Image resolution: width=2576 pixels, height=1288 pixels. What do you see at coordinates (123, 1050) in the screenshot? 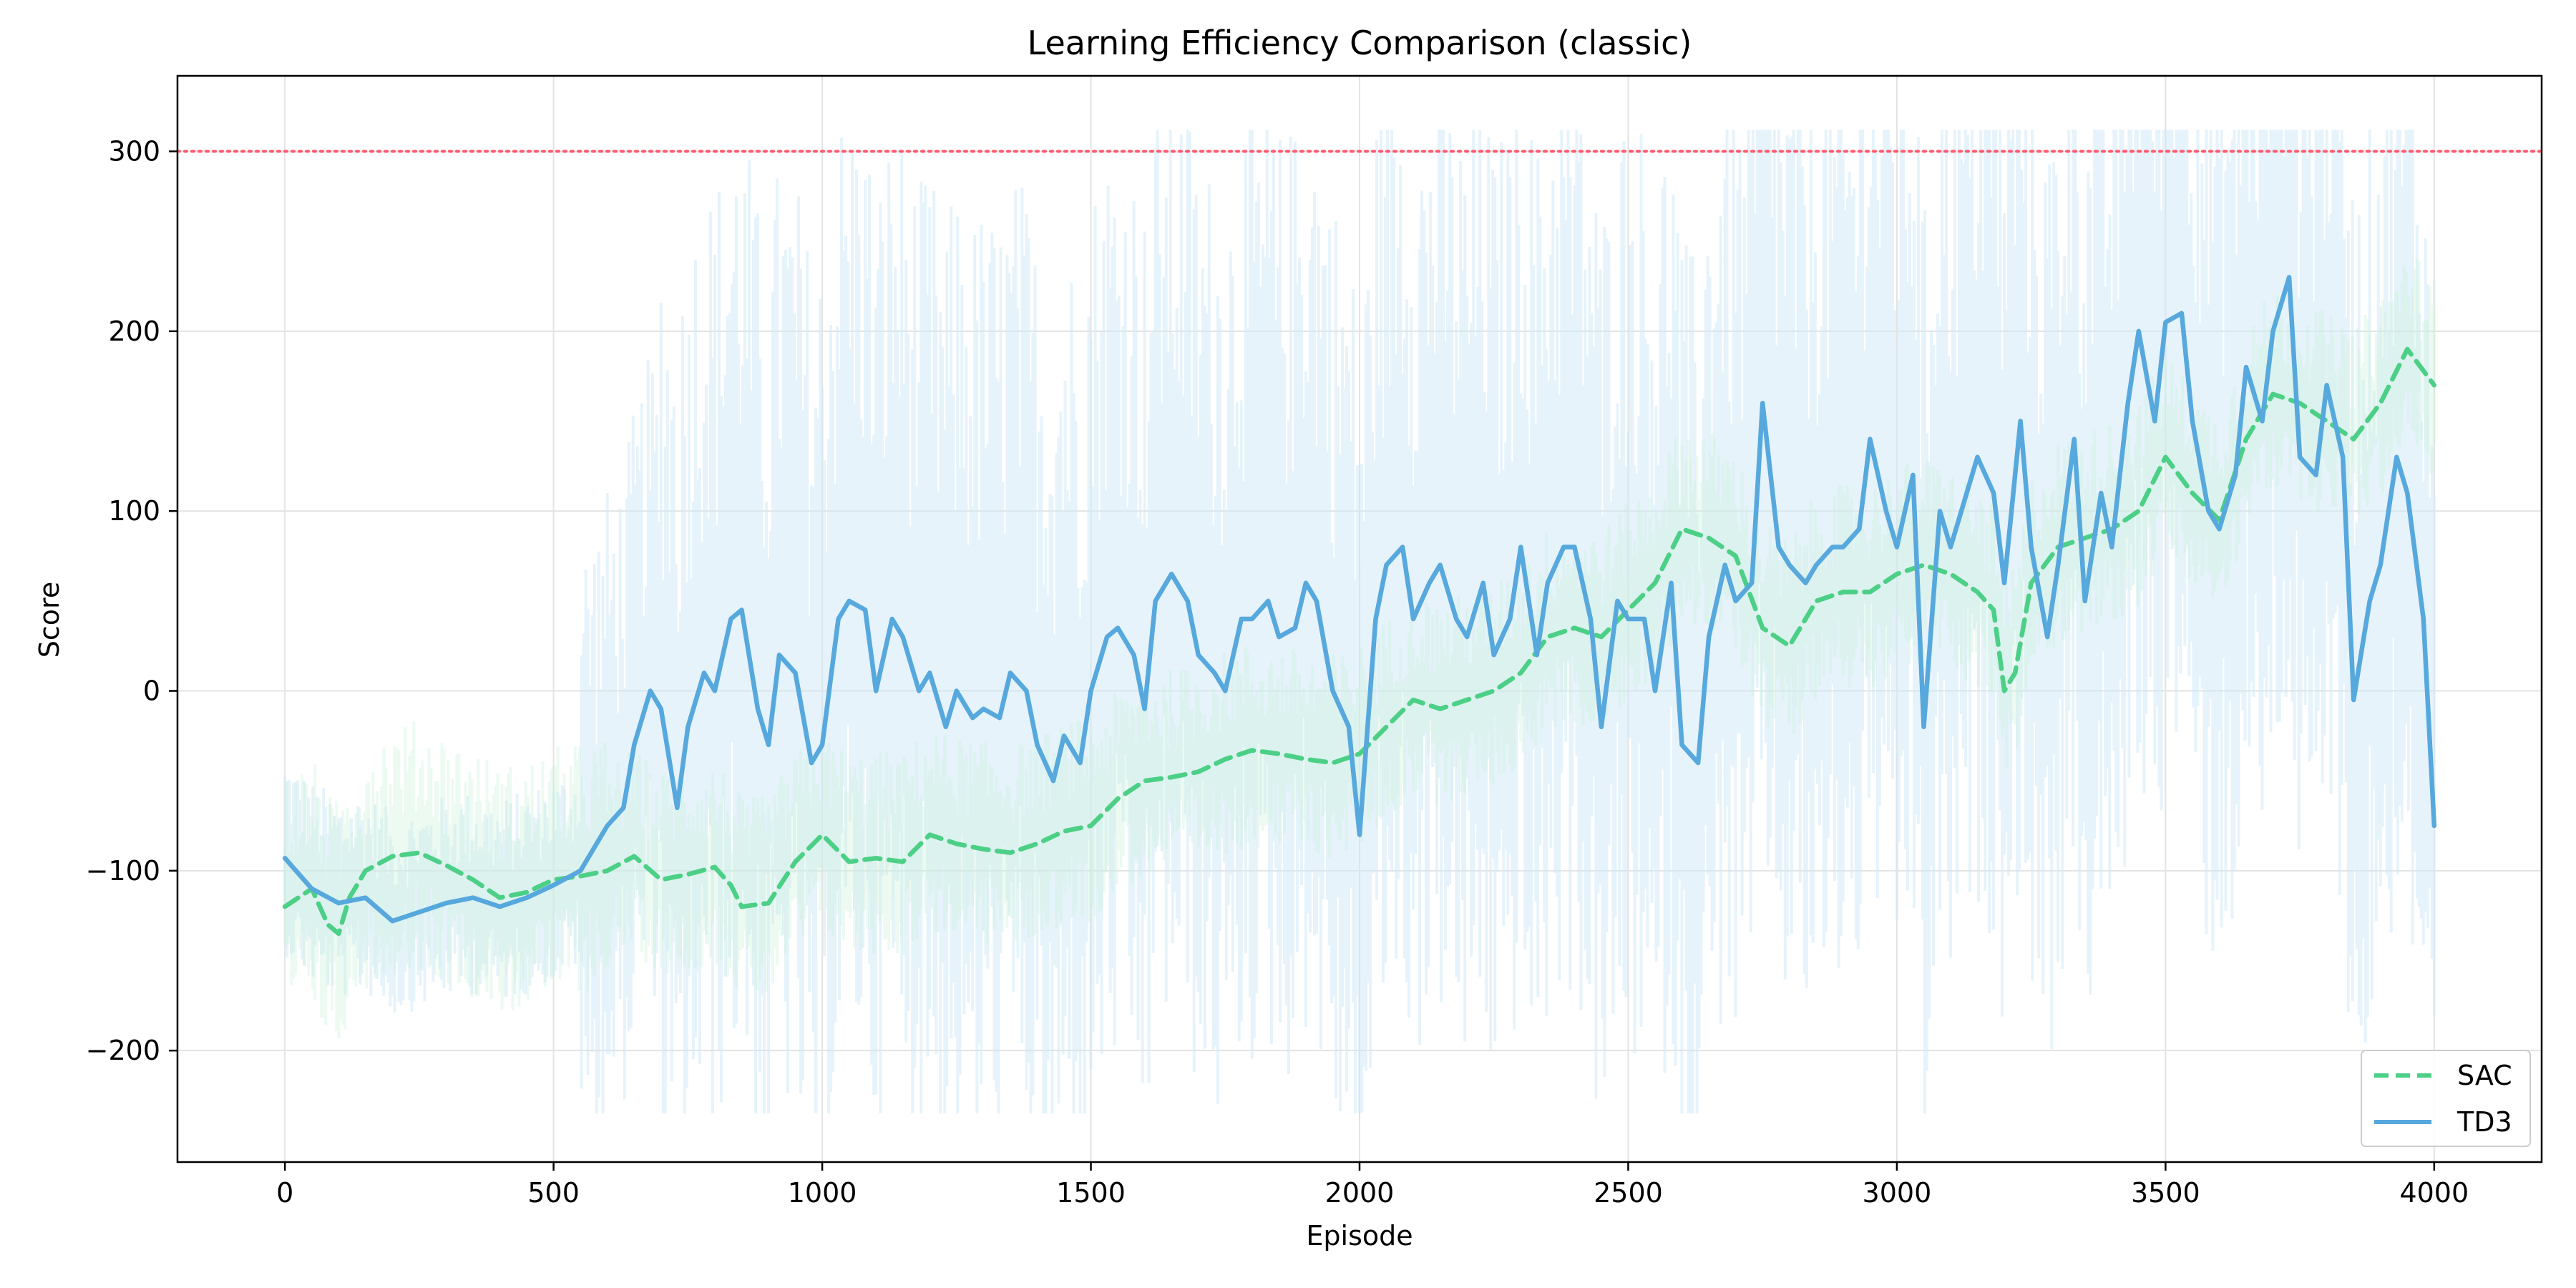
I see `y-tick-label: −200` at bounding box center [123, 1050].